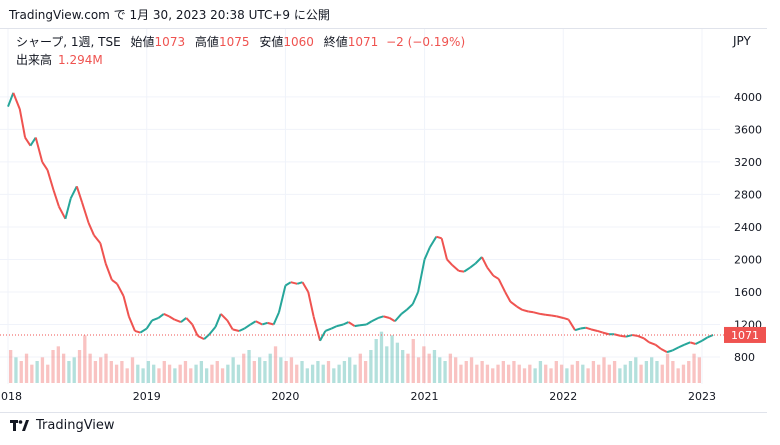 The width and height of the screenshot is (780, 445). Describe the element at coordinates (745, 335) in the screenshot. I see `last-price-label: 1071` at that location.